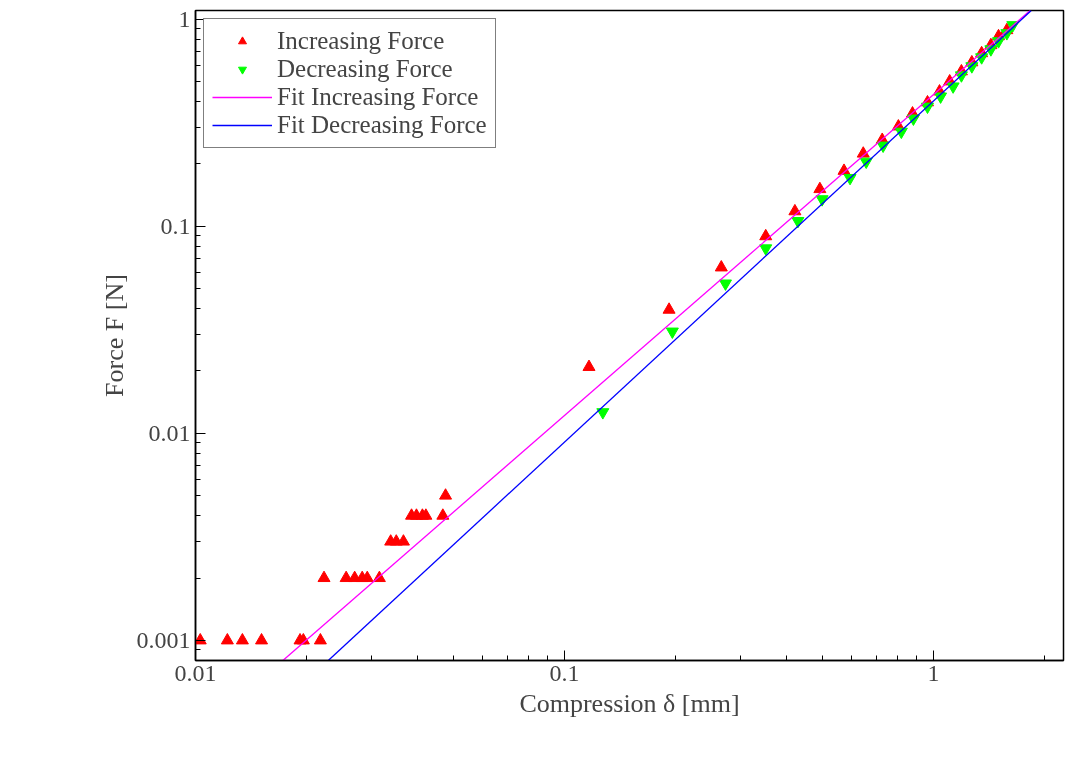 The height and width of the screenshot is (760, 1067). Describe the element at coordinates (175, 225) in the screenshot. I see `y-tick-label: 0.1` at that location.